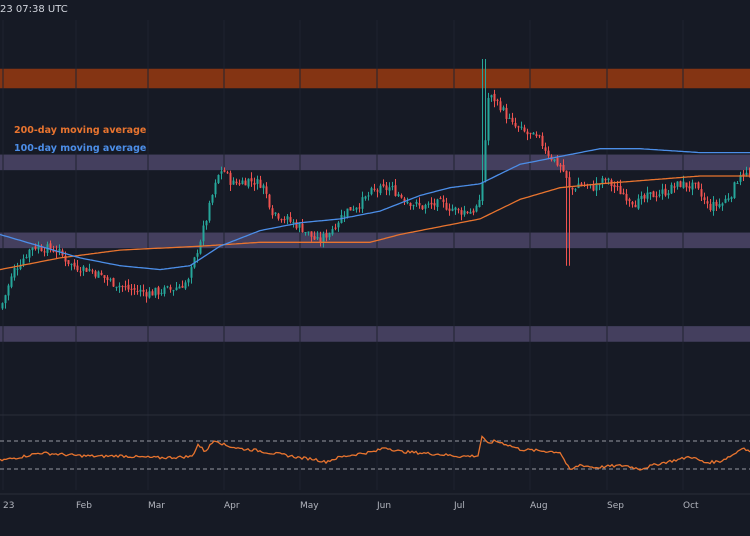 This screenshot has width=750, height=536. I want to click on x-tick-label-6: Jul, so click(459, 506).